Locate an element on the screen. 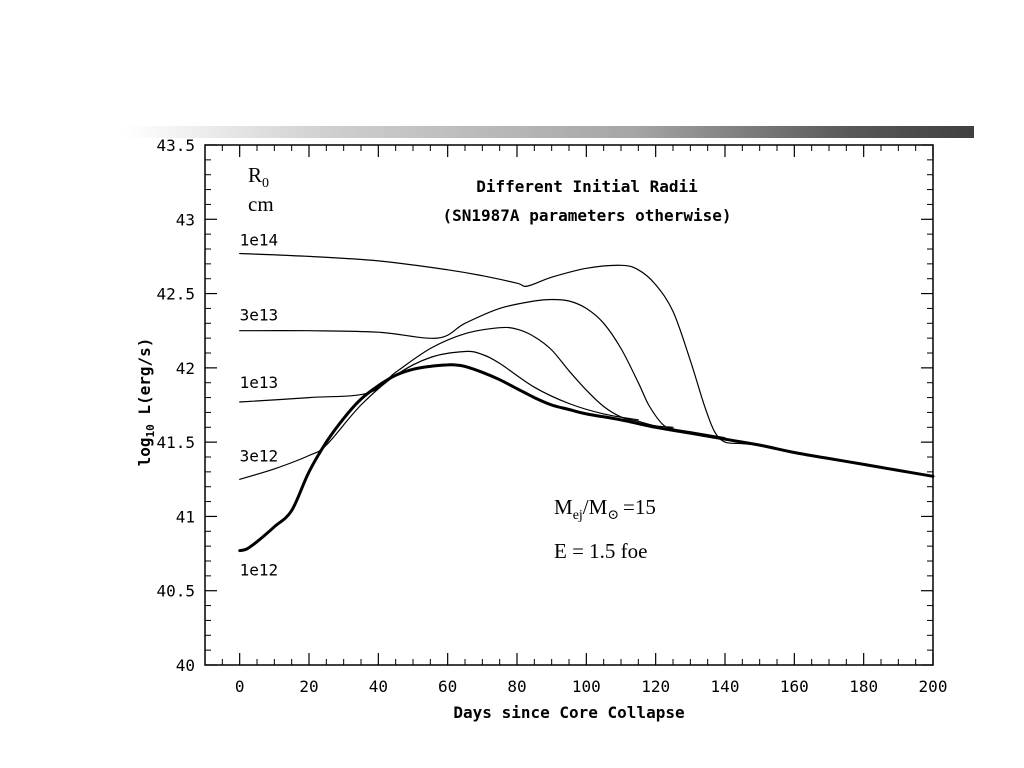 This screenshot has width=1024, height=768. series-line-3e13 is located at coordinates (482, 368).